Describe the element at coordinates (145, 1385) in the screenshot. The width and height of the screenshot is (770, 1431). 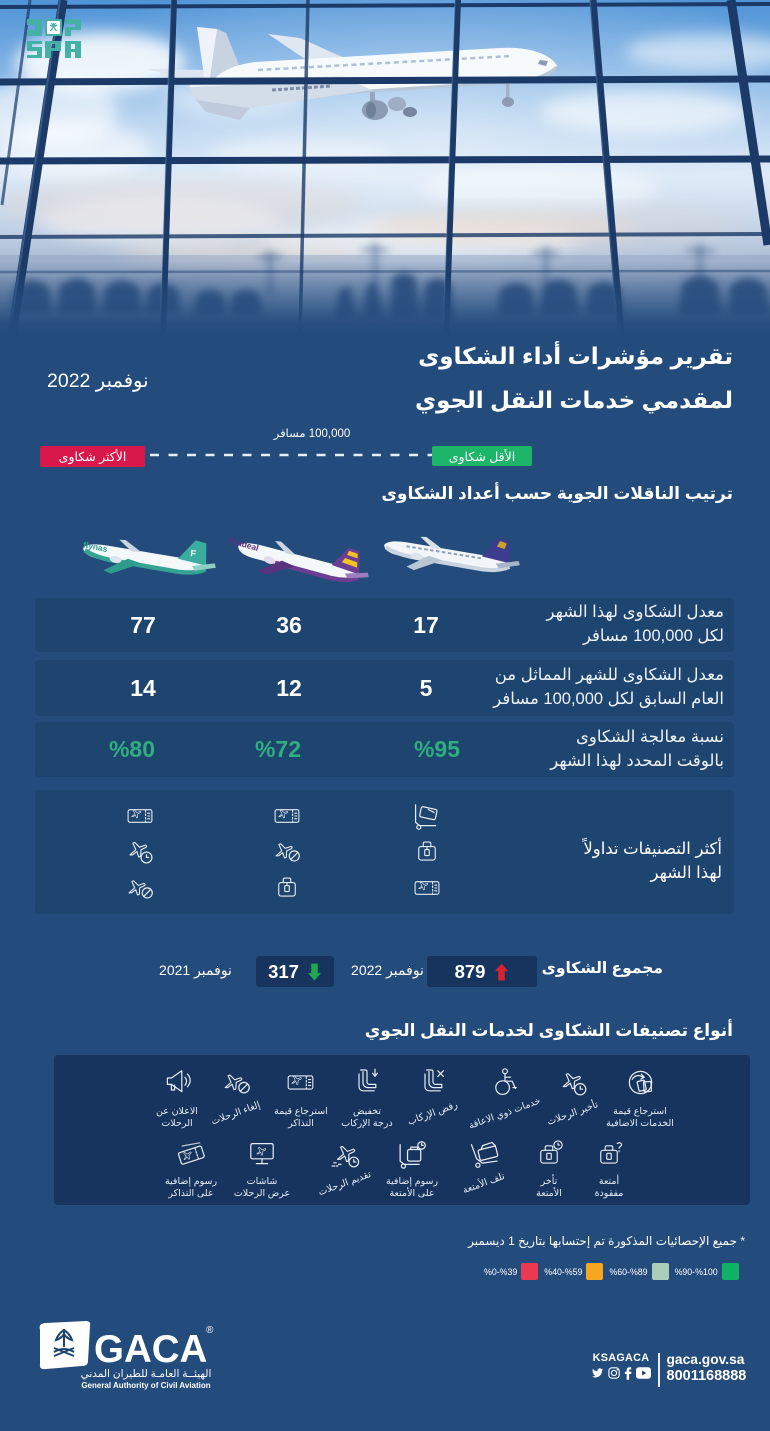
I see `svg-text:General Authority of Civil Avi: General Authority of Civil Aviation` at that location.